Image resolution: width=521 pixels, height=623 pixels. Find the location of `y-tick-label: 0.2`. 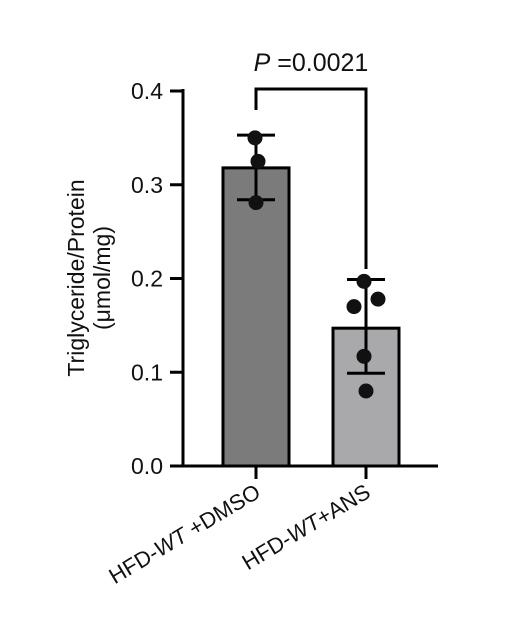

y-tick-label: 0.2 is located at coordinates (147, 279).